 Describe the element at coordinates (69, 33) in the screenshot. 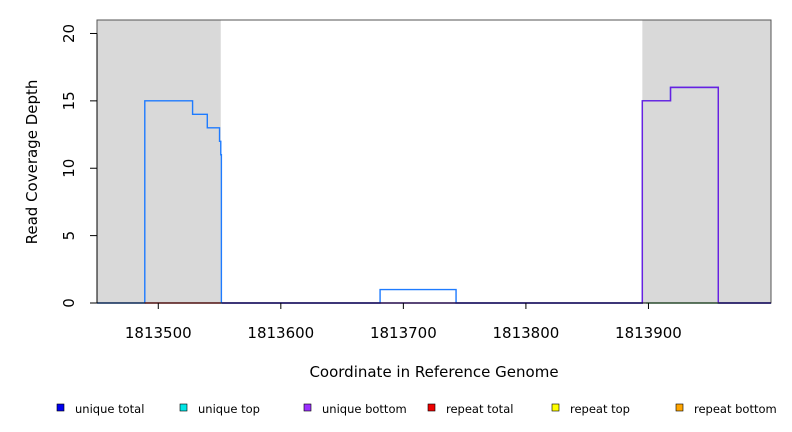

I see `y-tick-label: 20` at that location.